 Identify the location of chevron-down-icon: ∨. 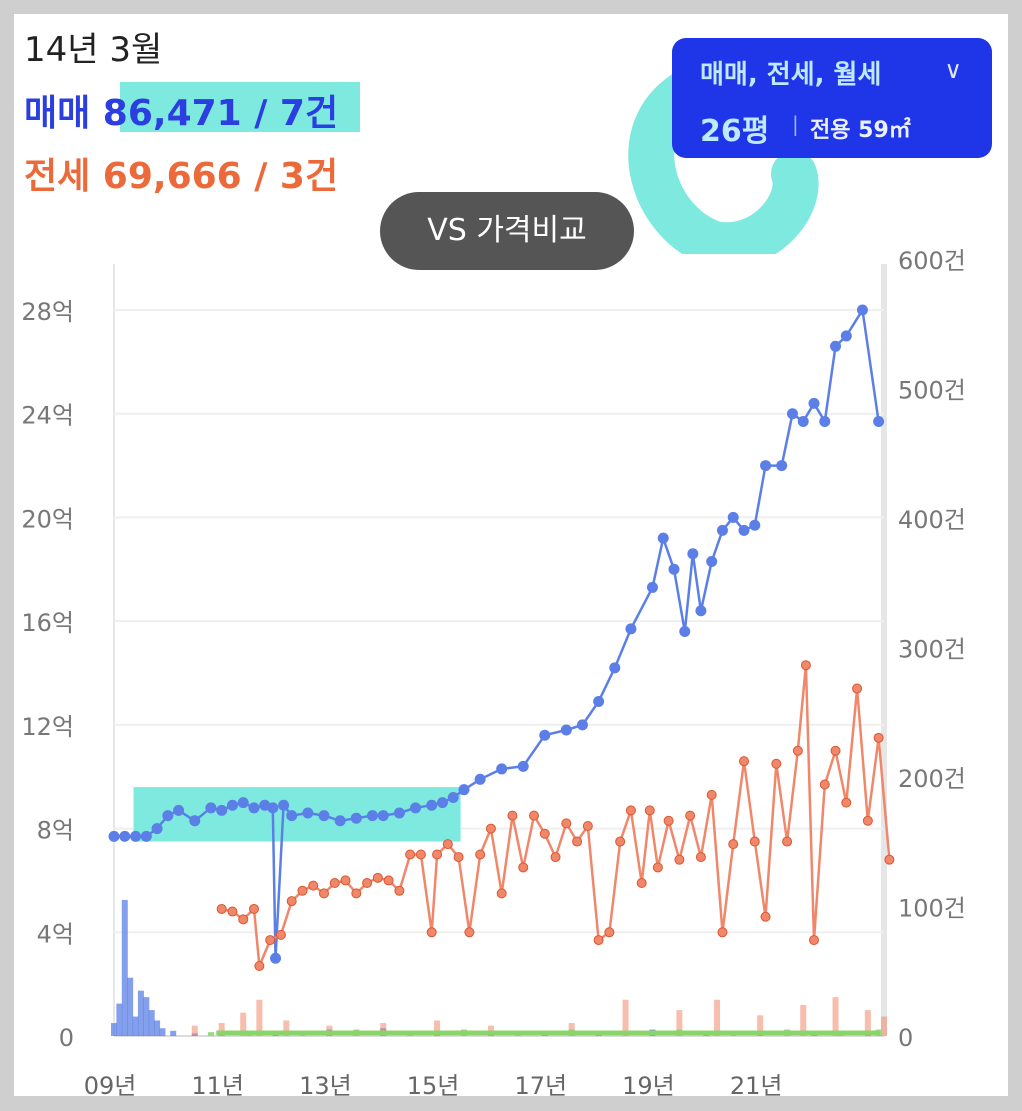
(953, 70).